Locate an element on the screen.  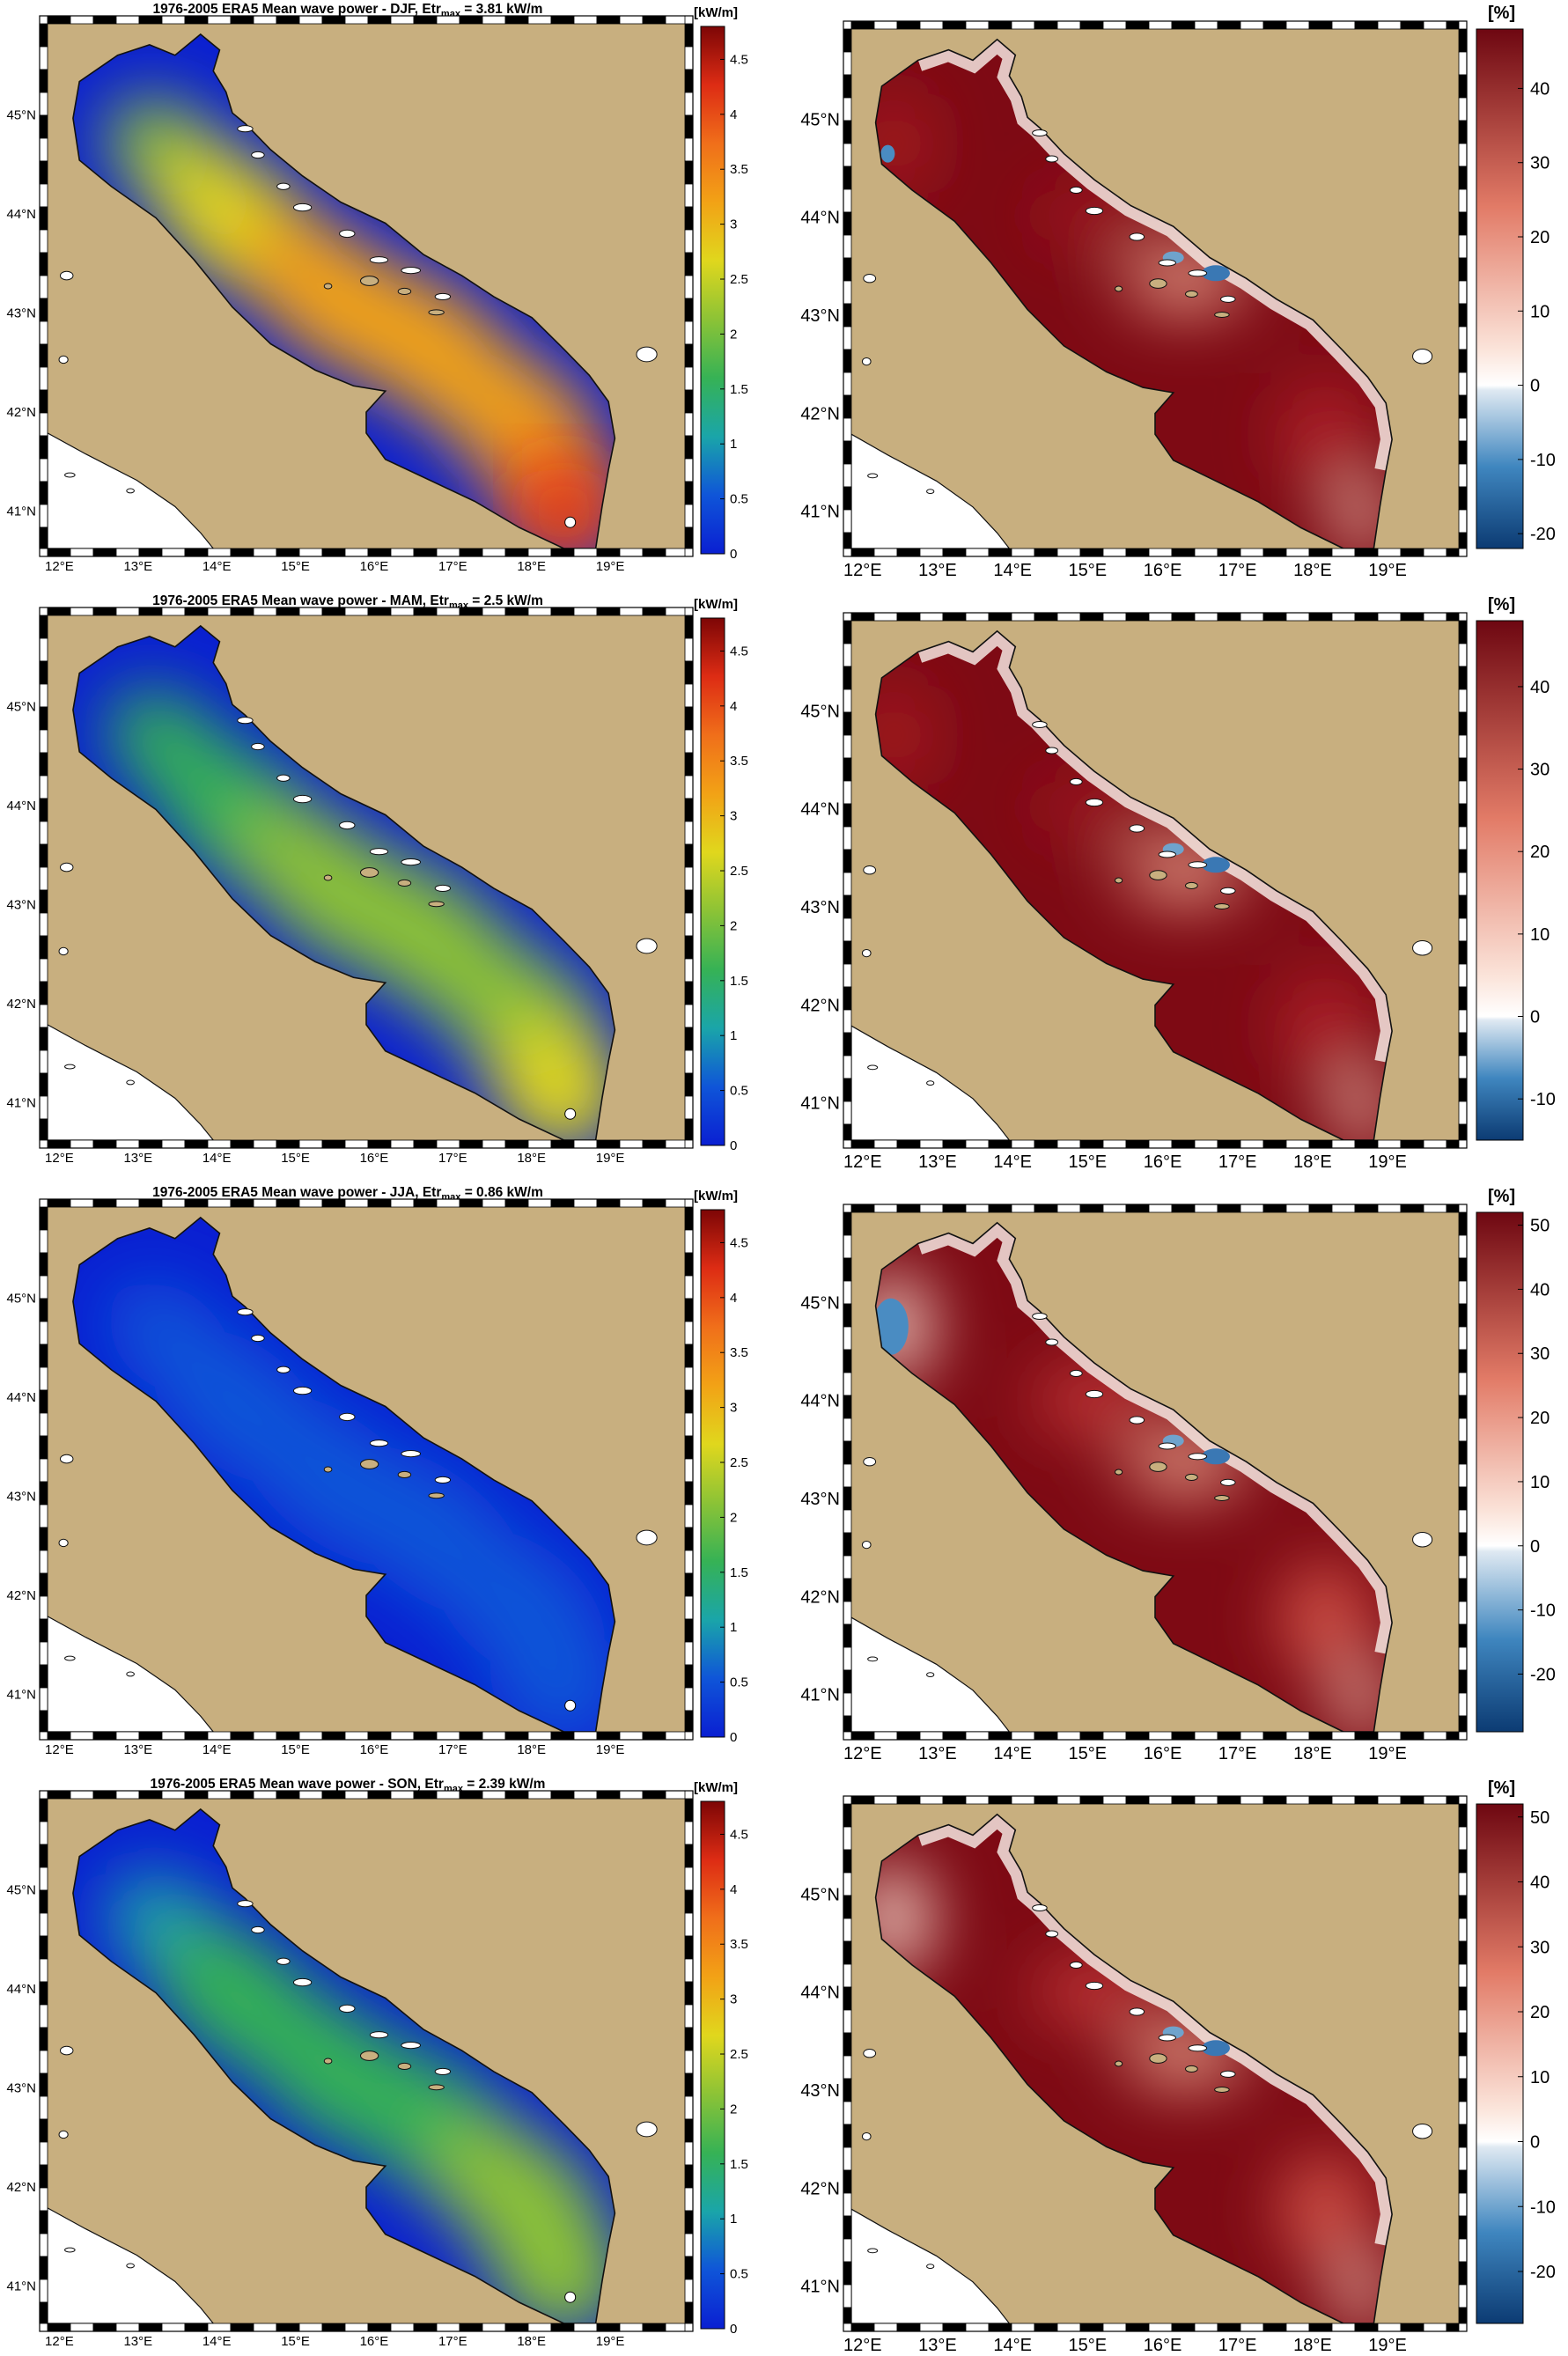
colorbar-tick-label: 50 is located at coordinates (1540, 1226).